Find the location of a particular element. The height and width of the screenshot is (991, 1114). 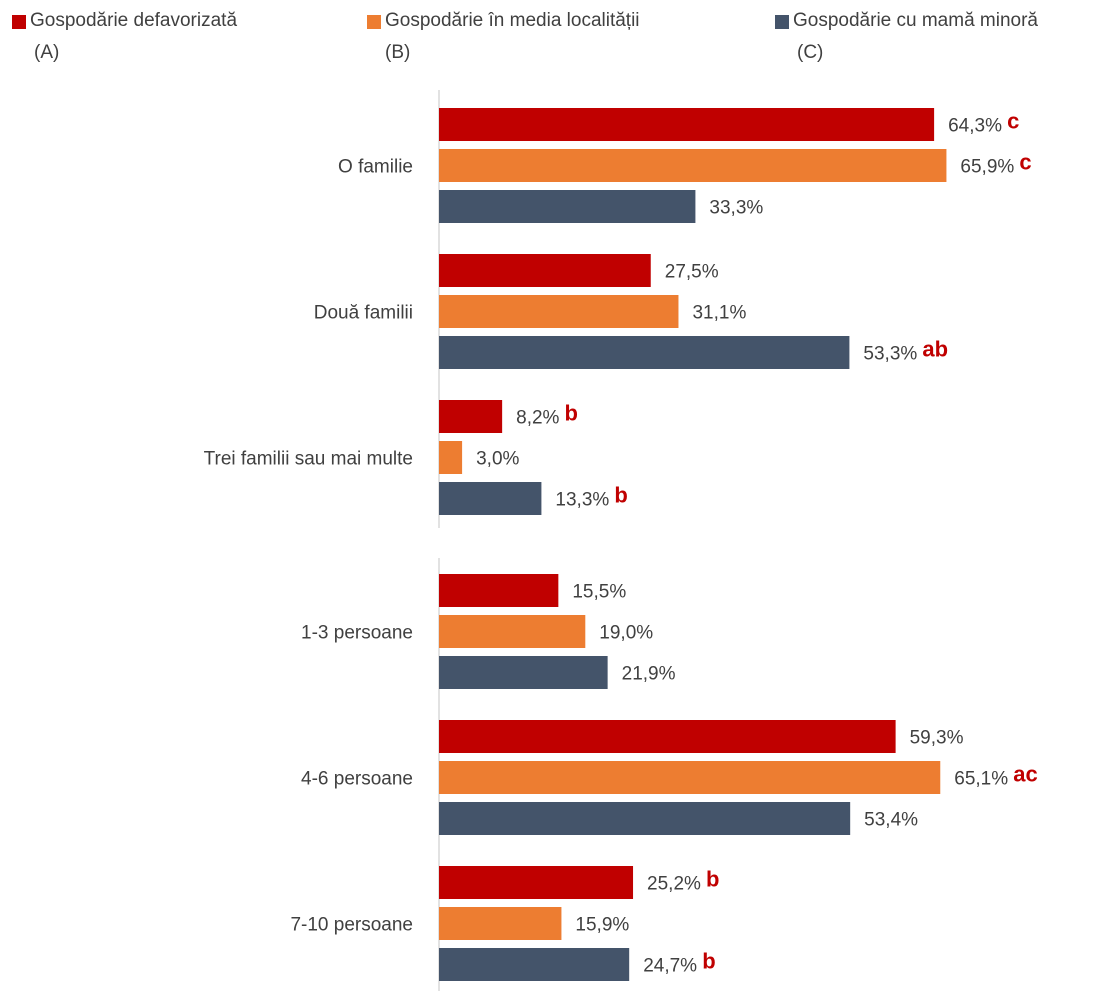

legend-code-a: (A) is located at coordinates (47, 52).